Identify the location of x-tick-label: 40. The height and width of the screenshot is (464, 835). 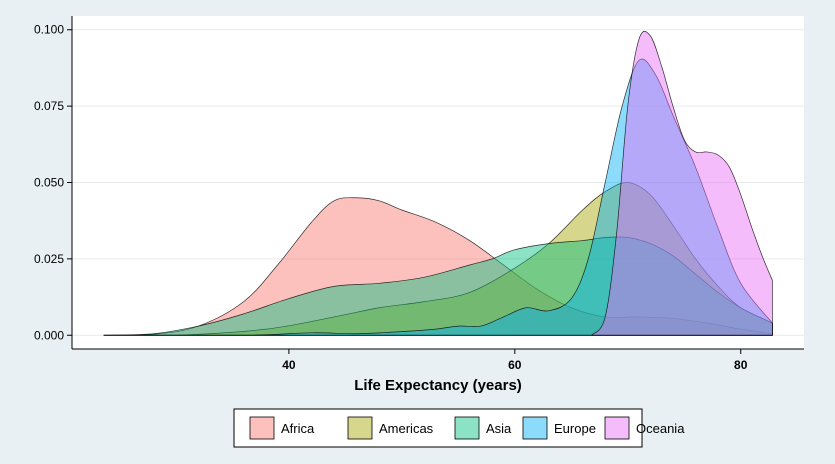
(289, 365).